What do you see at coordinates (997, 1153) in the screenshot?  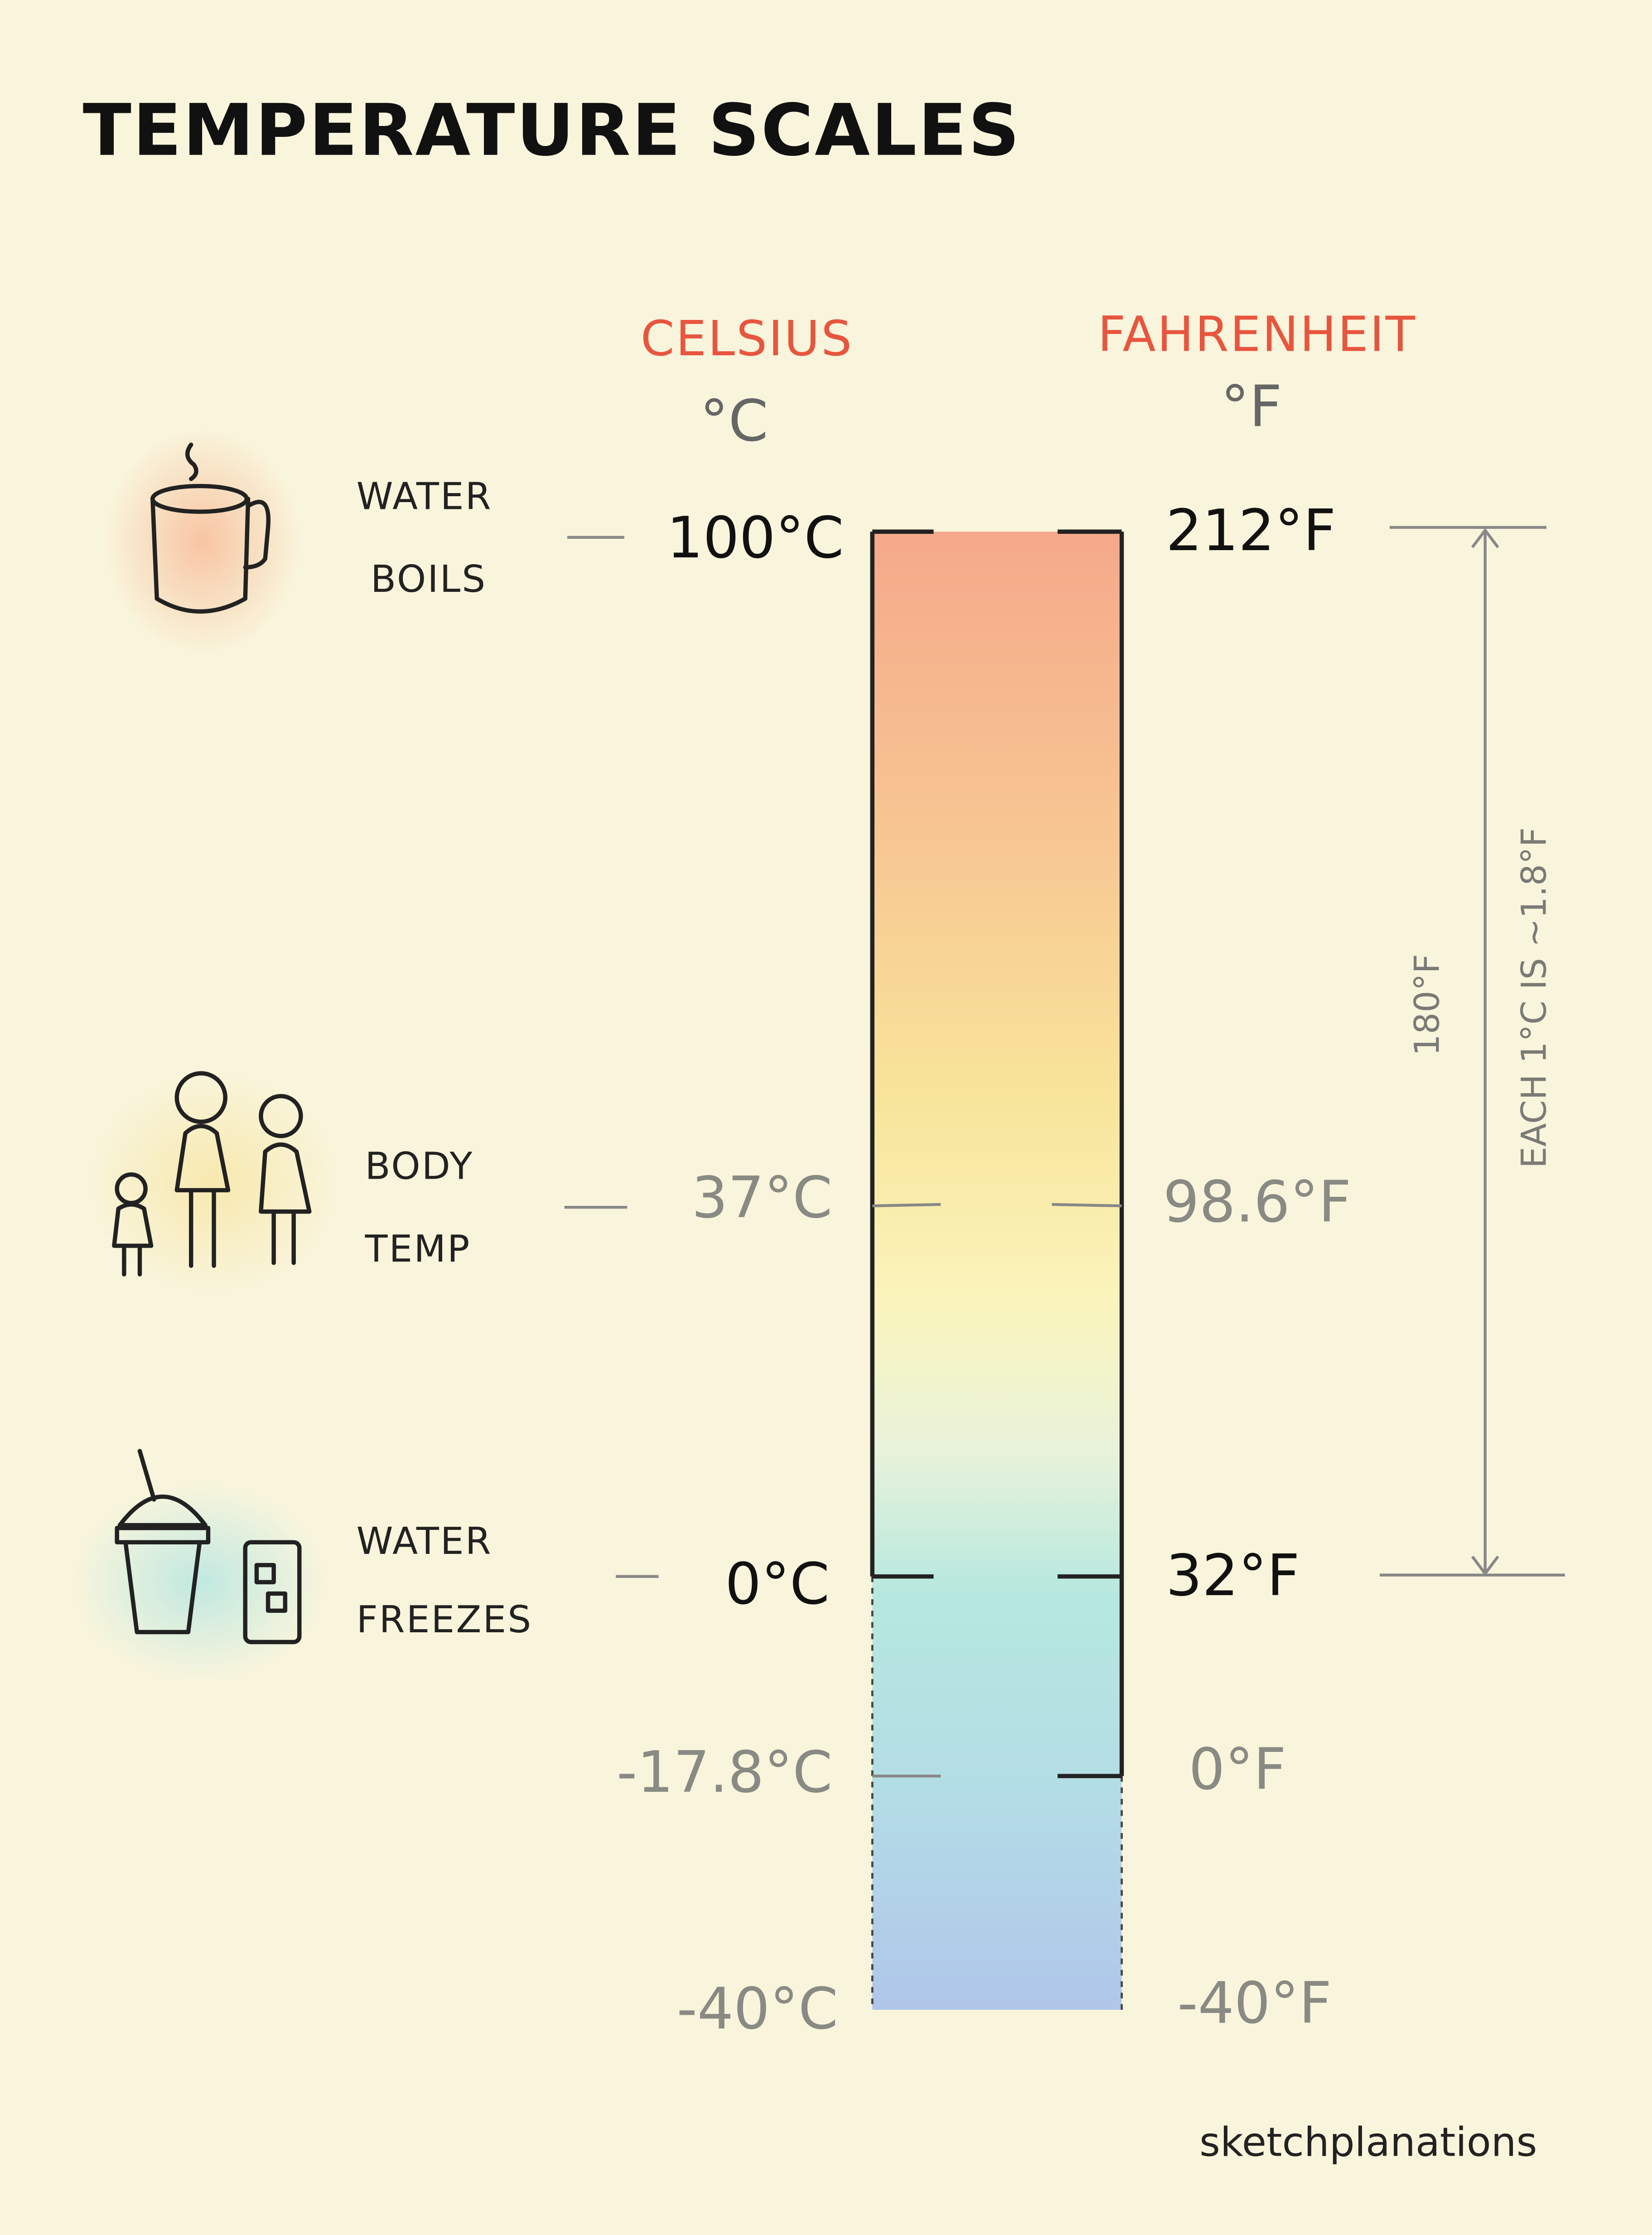 I see `ticks` at bounding box center [997, 1153].